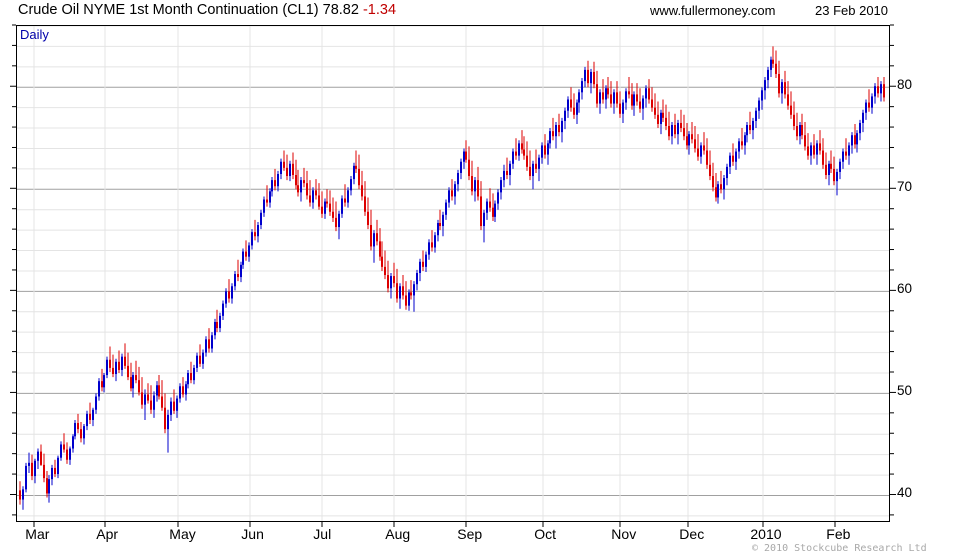 Image resolution: width=980 pixels, height=560 pixels. What do you see at coordinates (905, 85) in the screenshot?
I see `y-axis-tick-80: 80` at bounding box center [905, 85].